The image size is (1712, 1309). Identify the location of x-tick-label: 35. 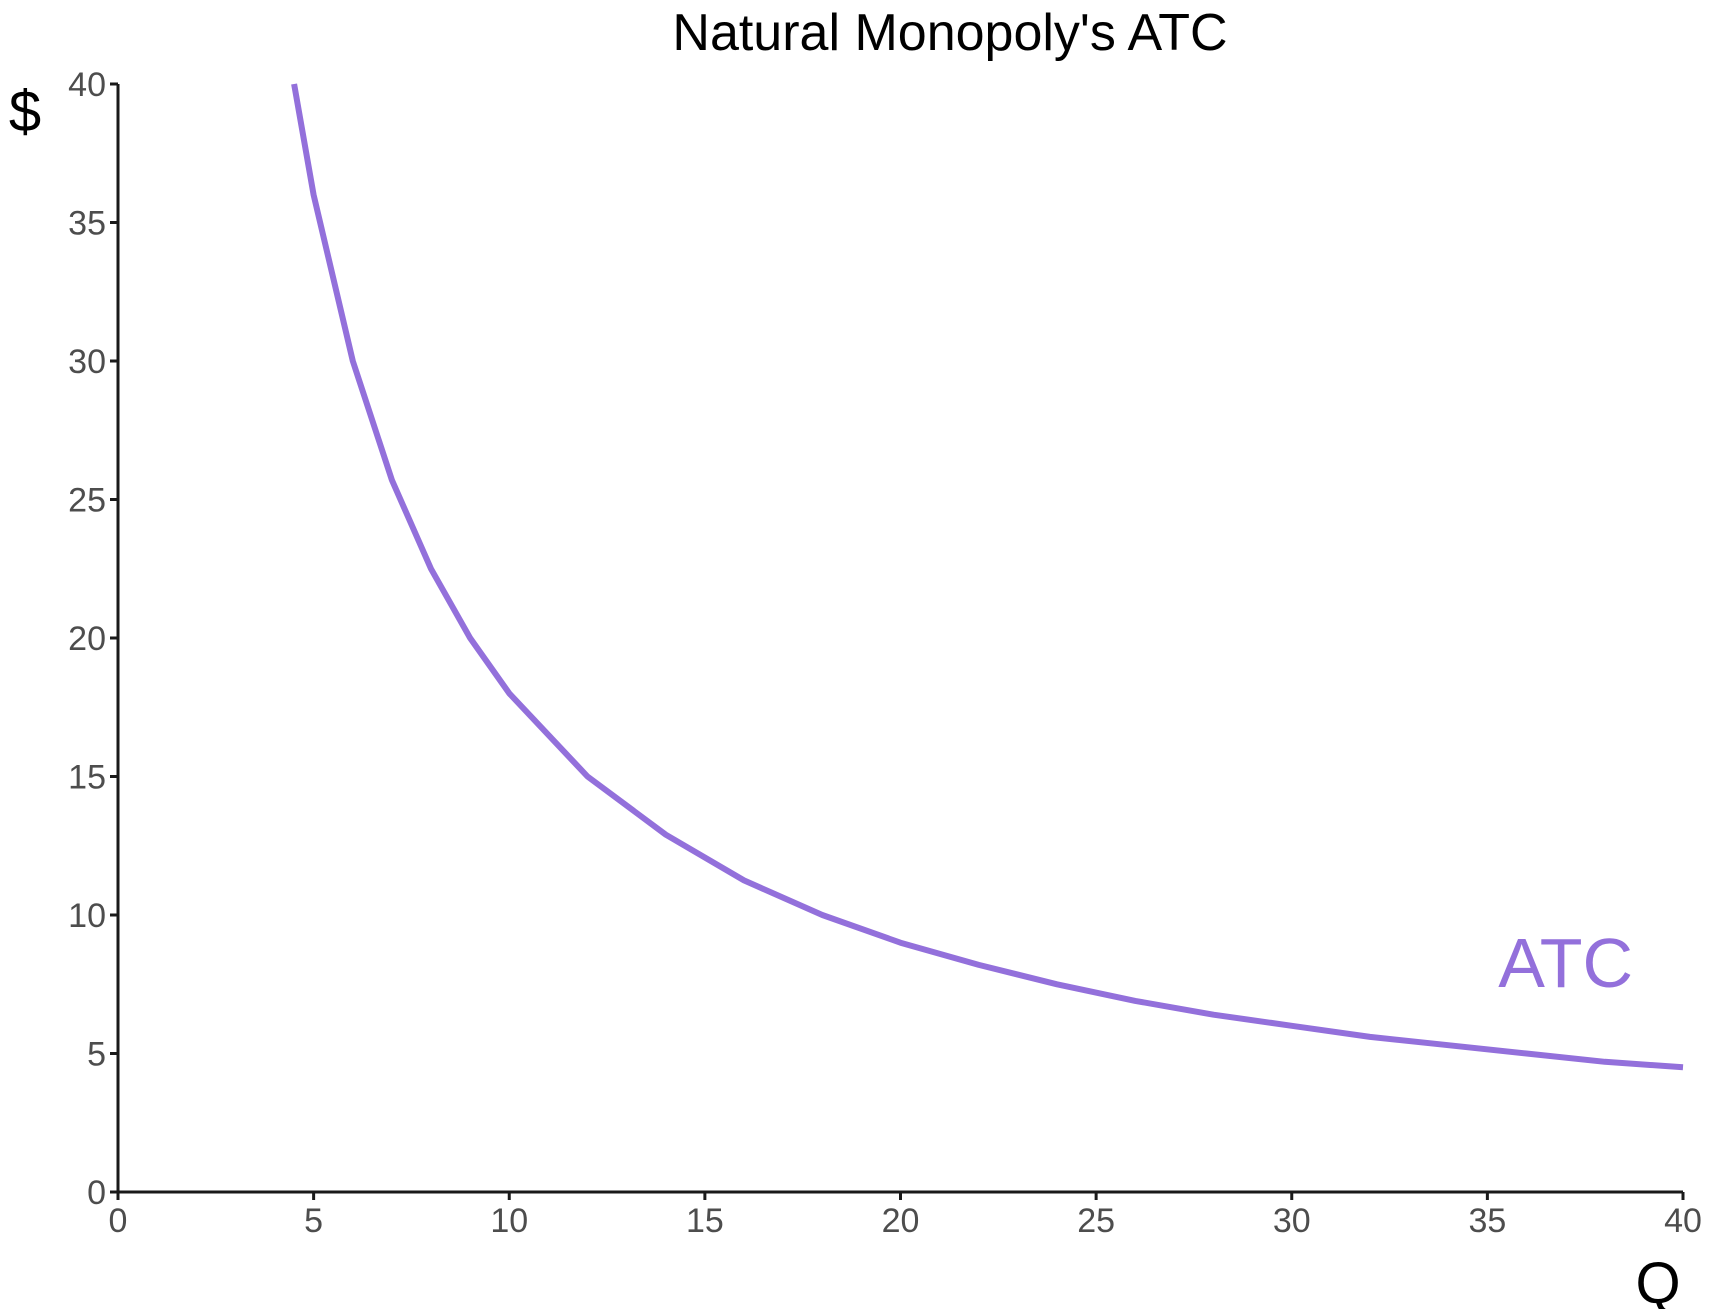
(1487, 1221).